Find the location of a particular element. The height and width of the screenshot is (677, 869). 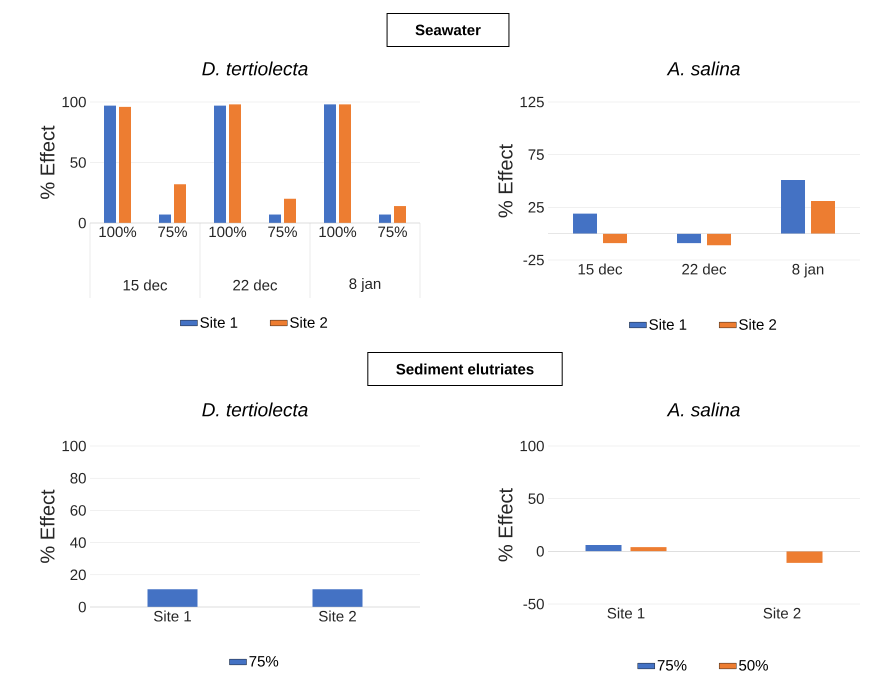

y-tick-label: -25 is located at coordinates (533, 260).